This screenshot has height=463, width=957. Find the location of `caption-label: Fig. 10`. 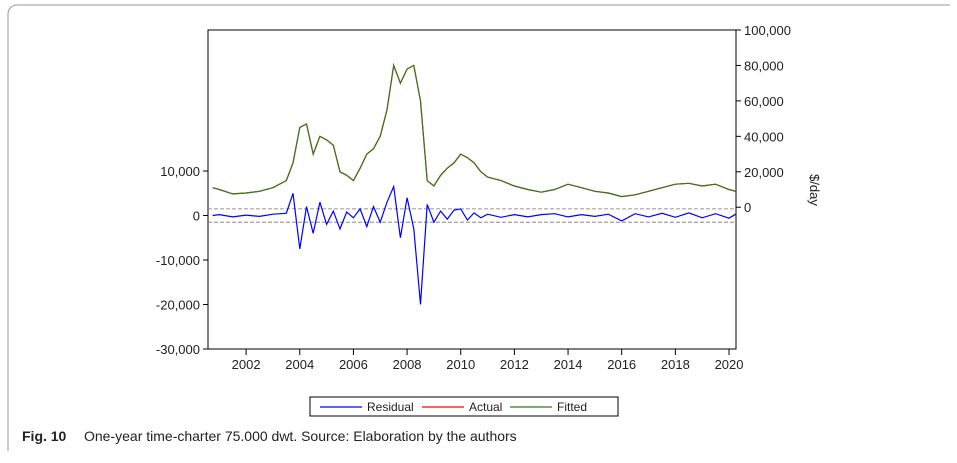

caption-label: Fig. 10 is located at coordinates (44, 436).